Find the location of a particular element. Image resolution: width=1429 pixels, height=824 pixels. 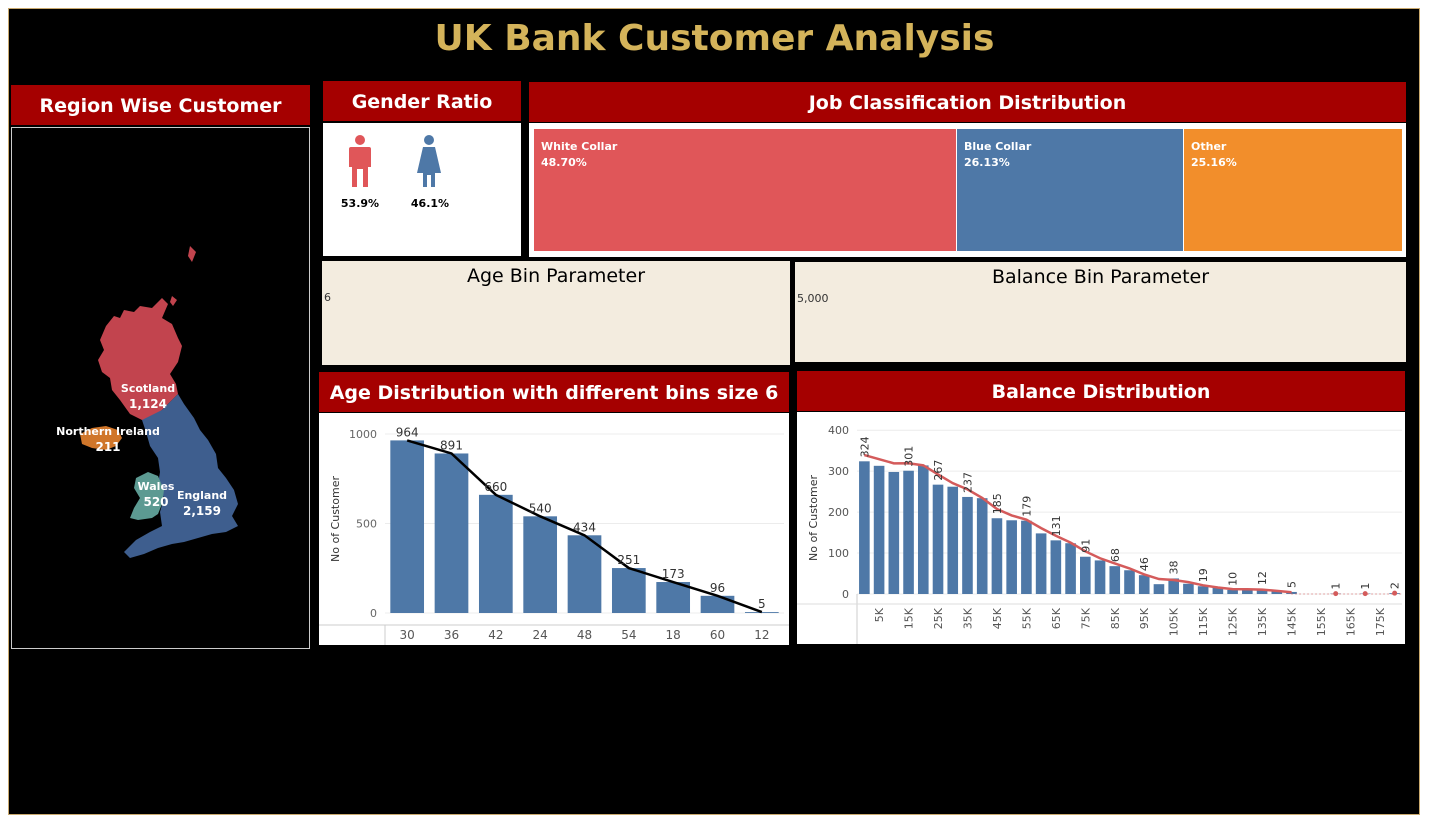

balance-x-tick: 105K is located at coordinates (1174, 621).